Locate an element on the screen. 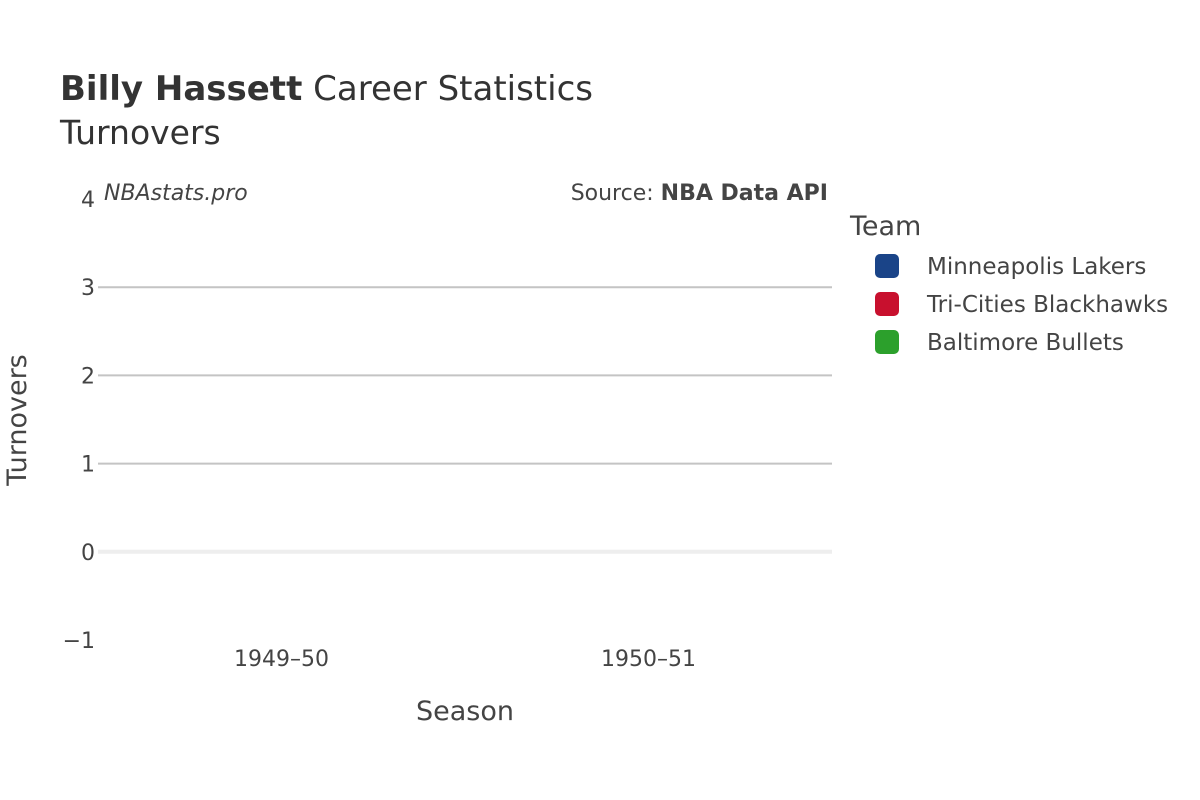  source-prefix: Source: is located at coordinates (616, 193).